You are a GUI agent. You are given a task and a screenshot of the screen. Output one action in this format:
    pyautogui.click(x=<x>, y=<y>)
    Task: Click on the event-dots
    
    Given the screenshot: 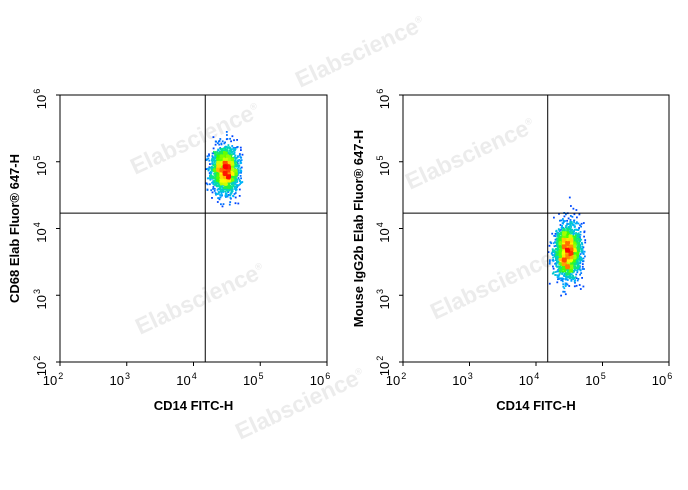 What is the action you would take?
    pyautogui.click(x=567, y=246)
    